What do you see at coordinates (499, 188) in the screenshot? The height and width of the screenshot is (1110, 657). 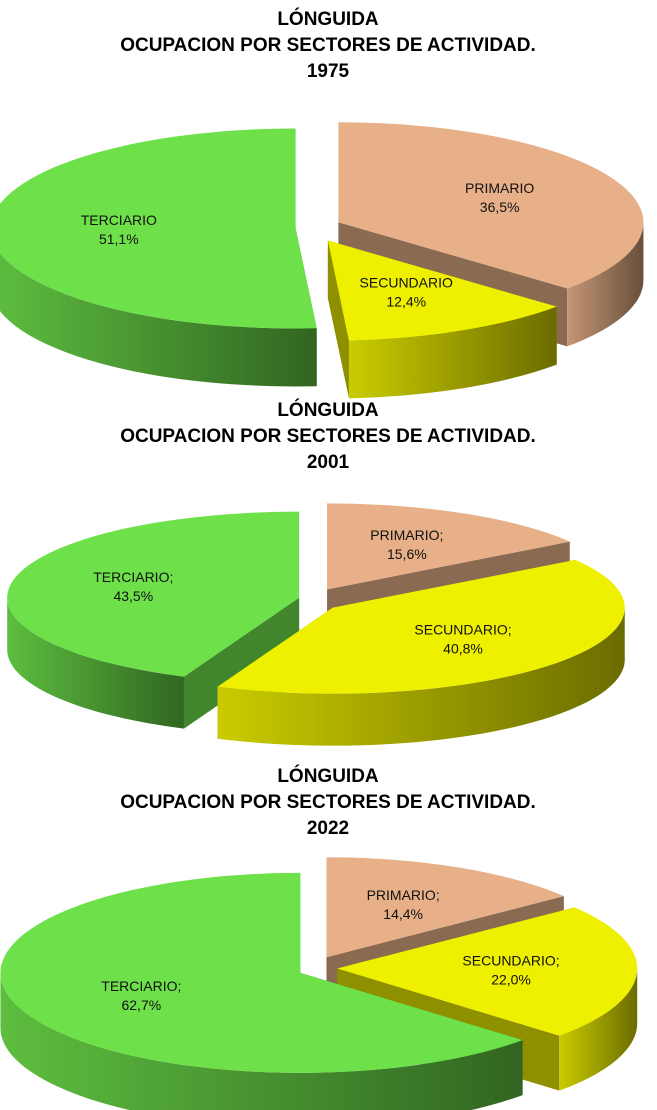 I see `slice-category: PRIMARIO` at bounding box center [499, 188].